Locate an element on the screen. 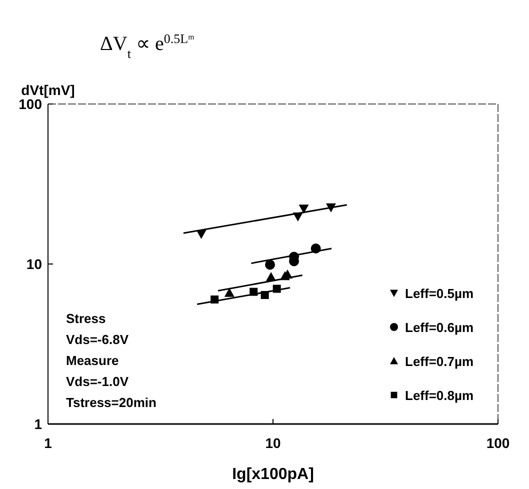 The image size is (529, 489). annotation: Vds=-6.8V is located at coordinates (97, 339).